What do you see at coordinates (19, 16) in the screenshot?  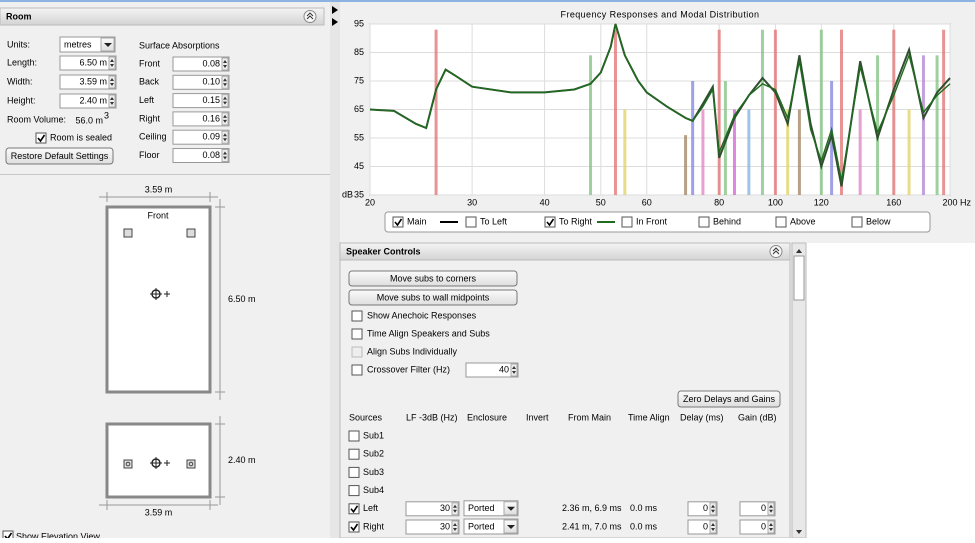 I see `room-header-title: Room` at bounding box center [19, 16].